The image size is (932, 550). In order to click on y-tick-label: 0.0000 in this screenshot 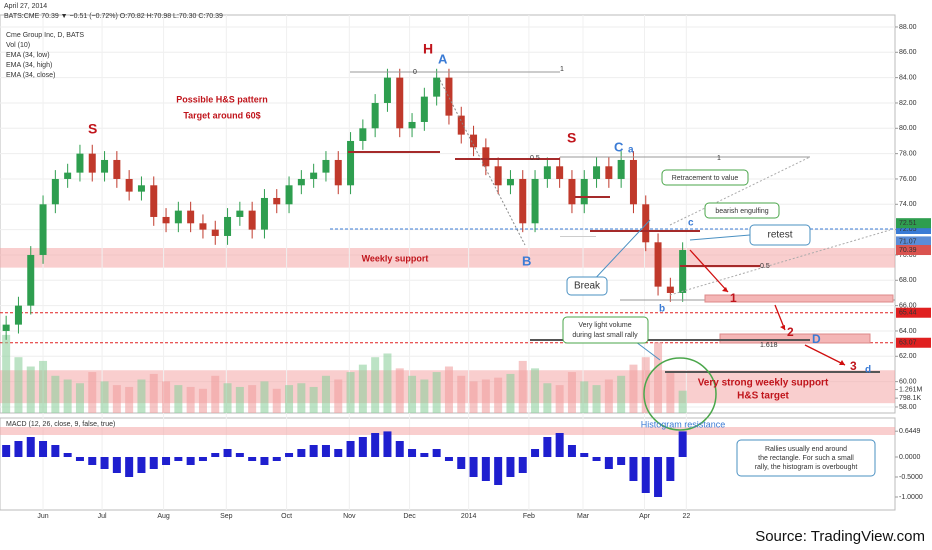, I will do `click(910, 457)`.